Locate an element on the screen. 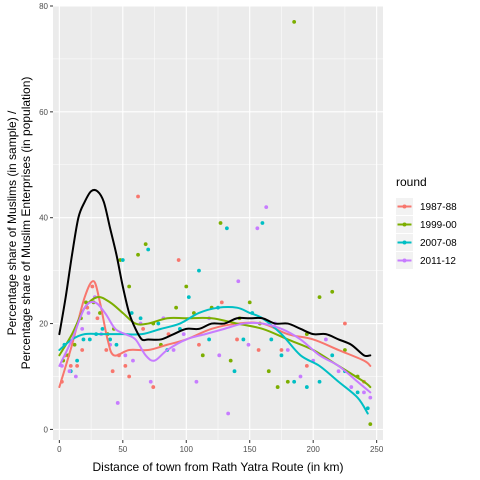  y-axis-ticks: 0 20 40 60 80 is located at coordinates (46, 218).